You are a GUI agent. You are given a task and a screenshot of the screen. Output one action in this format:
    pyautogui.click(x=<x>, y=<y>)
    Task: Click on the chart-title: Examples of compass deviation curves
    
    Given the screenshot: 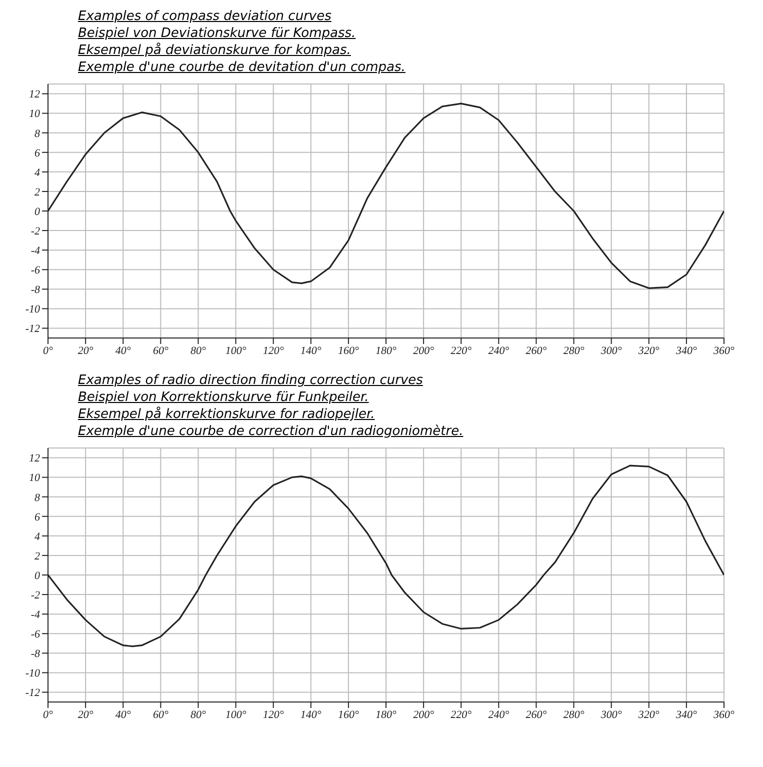 What is the action you would take?
    pyautogui.click(x=205, y=16)
    